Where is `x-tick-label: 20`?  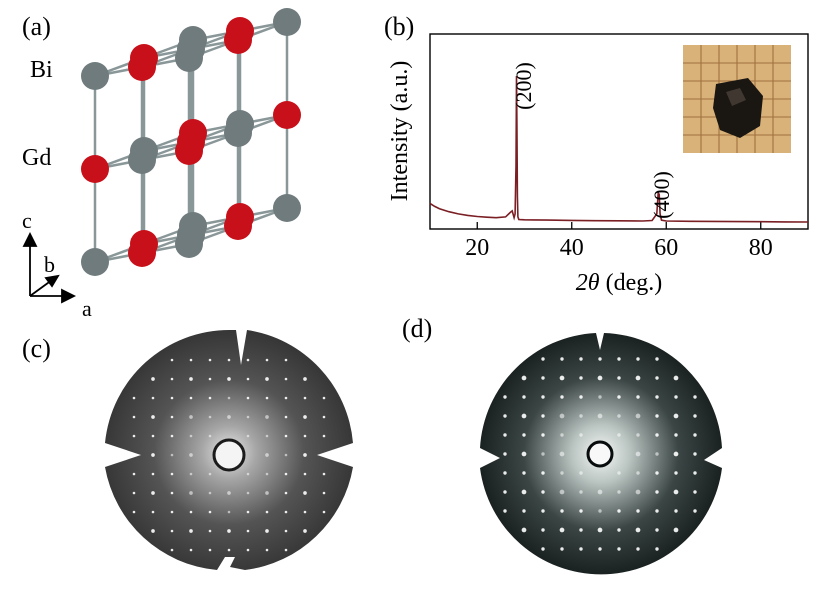 x-tick-label: 20 is located at coordinates (477, 248).